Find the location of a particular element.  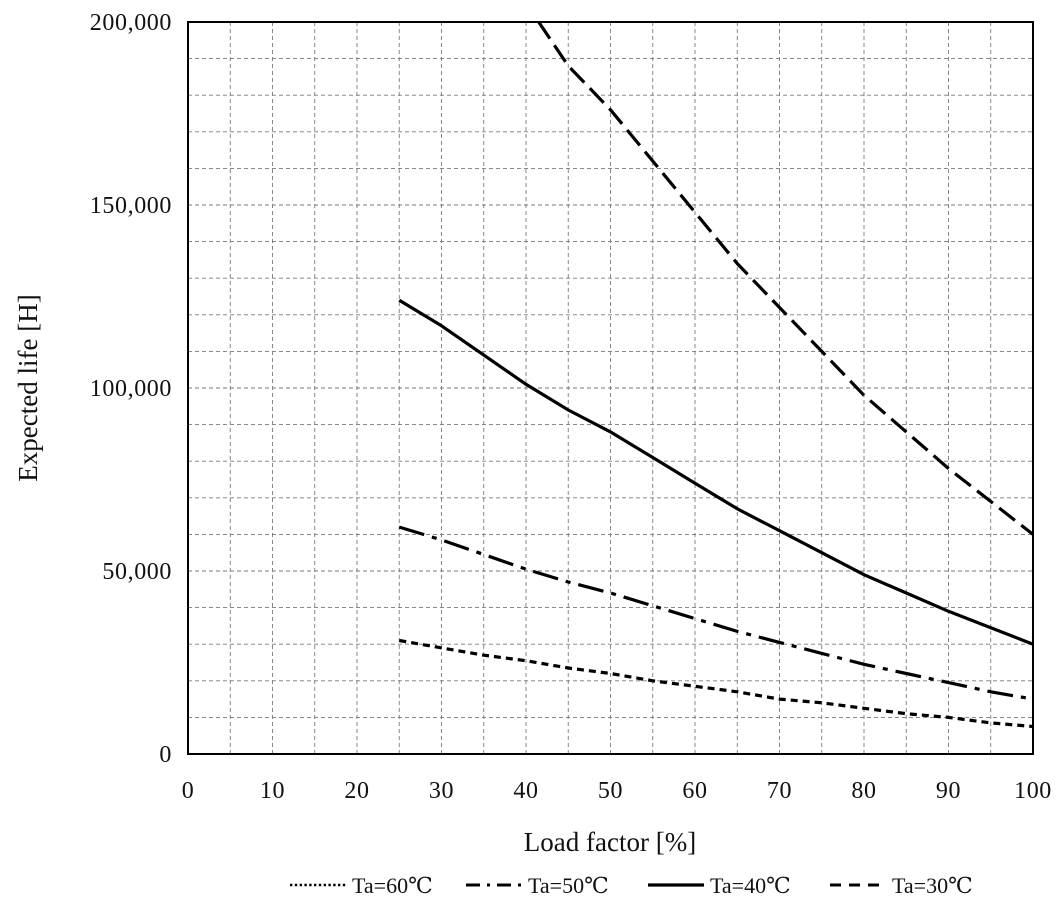

legend-label-ta-40: Ta=40℃ is located at coordinates (750, 885).